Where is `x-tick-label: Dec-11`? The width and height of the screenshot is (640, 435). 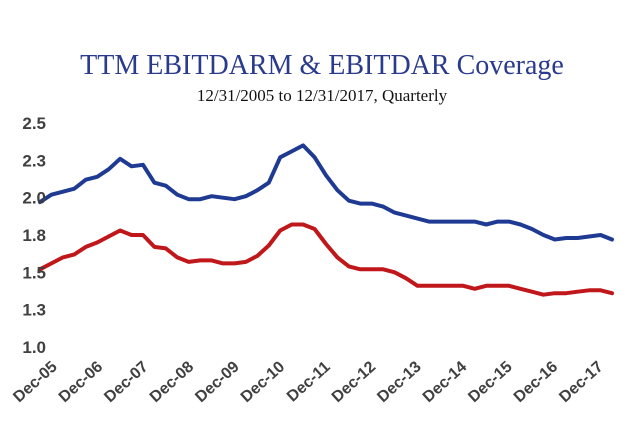 x-tick-label: Dec-11 is located at coordinates (309, 381).